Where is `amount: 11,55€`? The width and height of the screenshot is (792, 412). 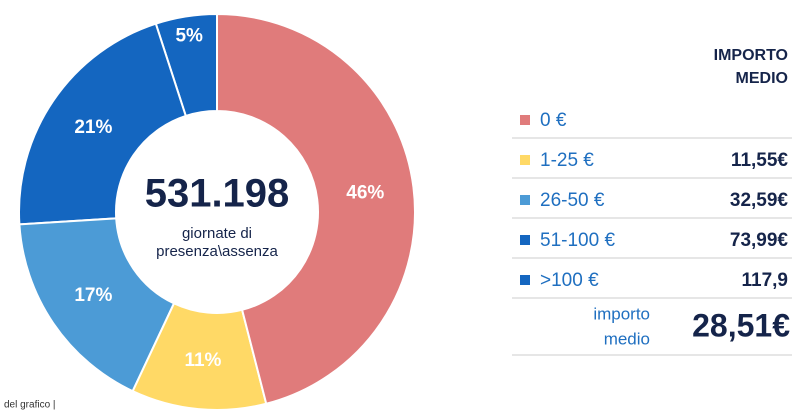
amount: 11,55€ is located at coordinates (759, 160).